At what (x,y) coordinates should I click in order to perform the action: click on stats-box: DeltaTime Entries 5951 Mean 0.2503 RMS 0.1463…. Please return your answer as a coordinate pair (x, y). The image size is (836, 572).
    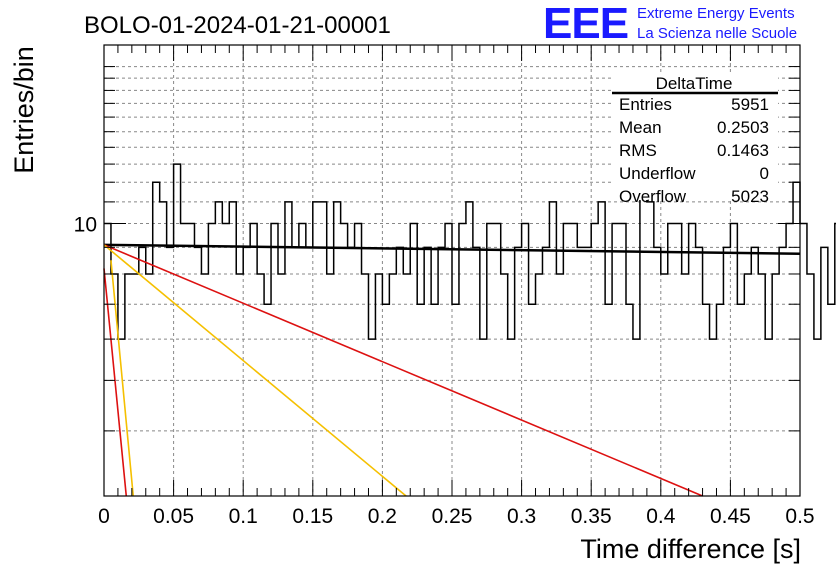
    Looking at the image, I should click on (695, 139).